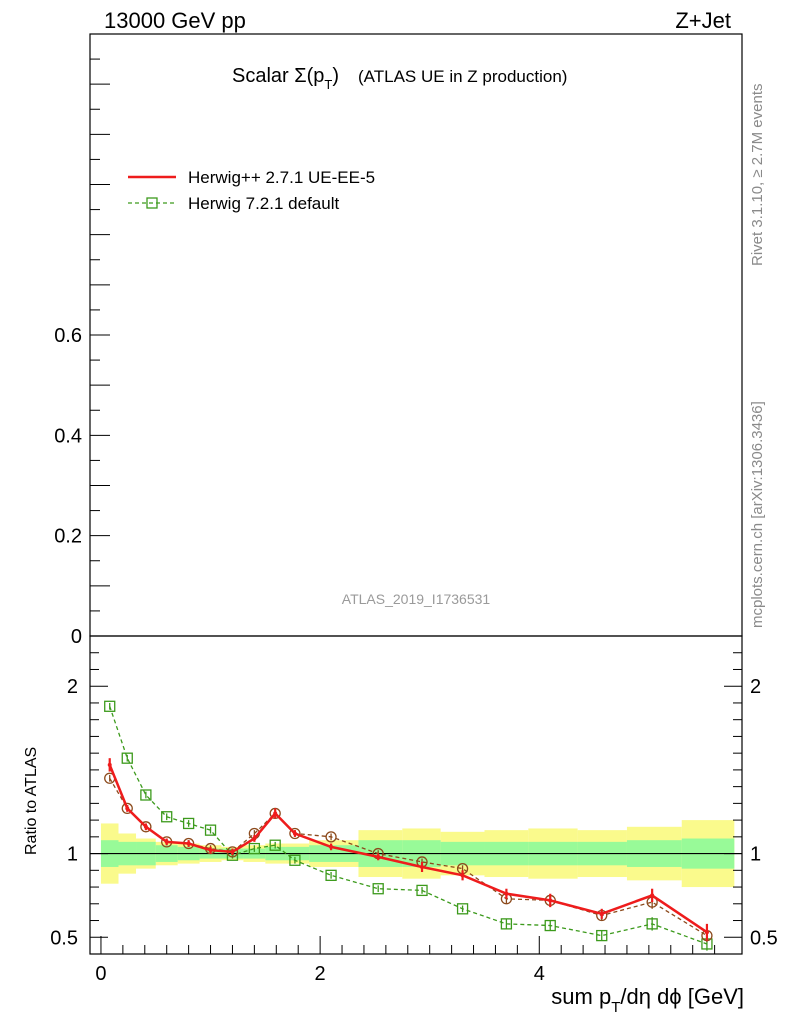  What do you see at coordinates (76, 637) in the screenshot?
I see `main-y-tick-label: 0` at bounding box center [76, 637].